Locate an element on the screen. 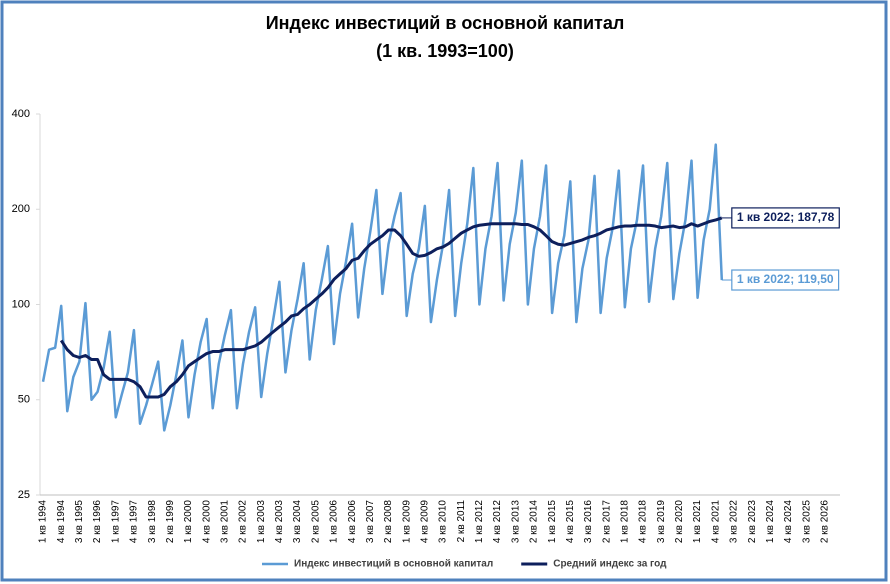 The image size is (890, 584). x-tick-label: 4 кв 1997 is located at coordinates (134, 521).